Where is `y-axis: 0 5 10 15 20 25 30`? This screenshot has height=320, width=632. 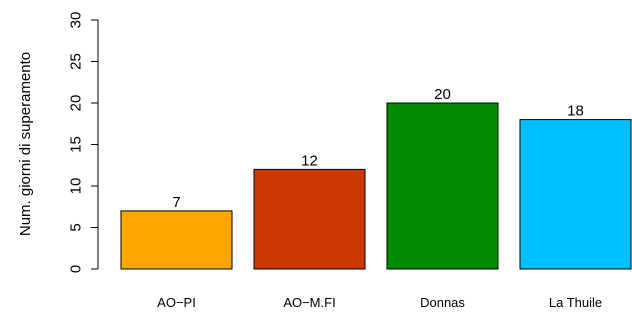 y-axis: 0 5 10 15 20 25 30 is located at coordinates (83, 142).